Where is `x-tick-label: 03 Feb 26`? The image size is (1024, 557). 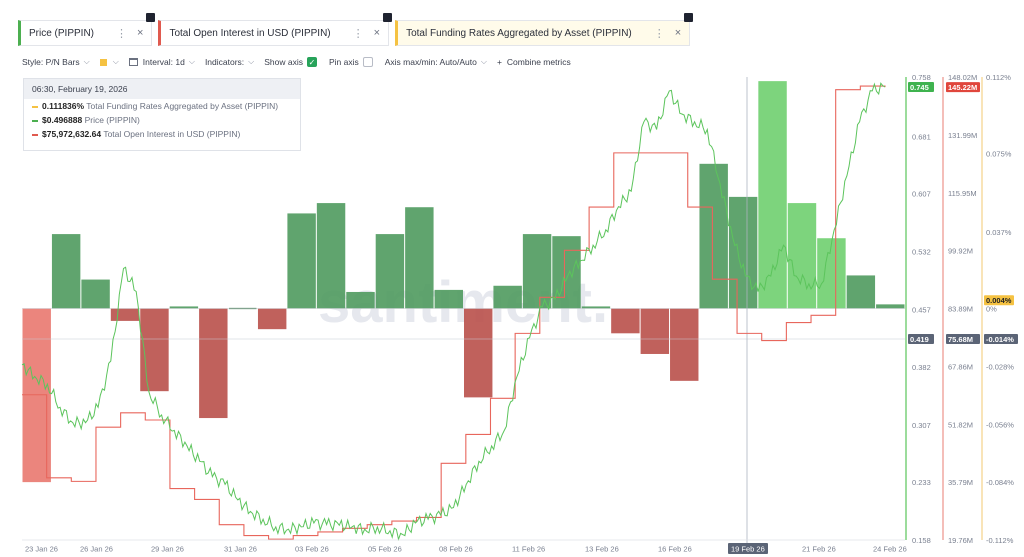 x-tick-label: 03 Feb 26 is located at coordinates (312, 549).